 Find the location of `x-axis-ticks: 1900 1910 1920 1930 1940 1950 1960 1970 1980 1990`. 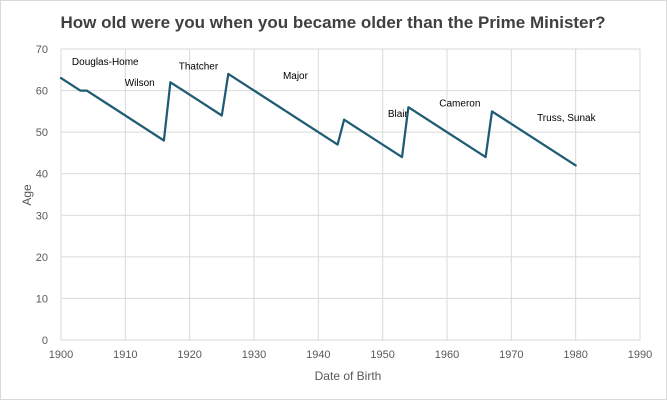

x-axis-ticks: 1900 1910 1920 1930 1940 1950 1960 1970 1980 1990 is located at coordinates (350, 355).